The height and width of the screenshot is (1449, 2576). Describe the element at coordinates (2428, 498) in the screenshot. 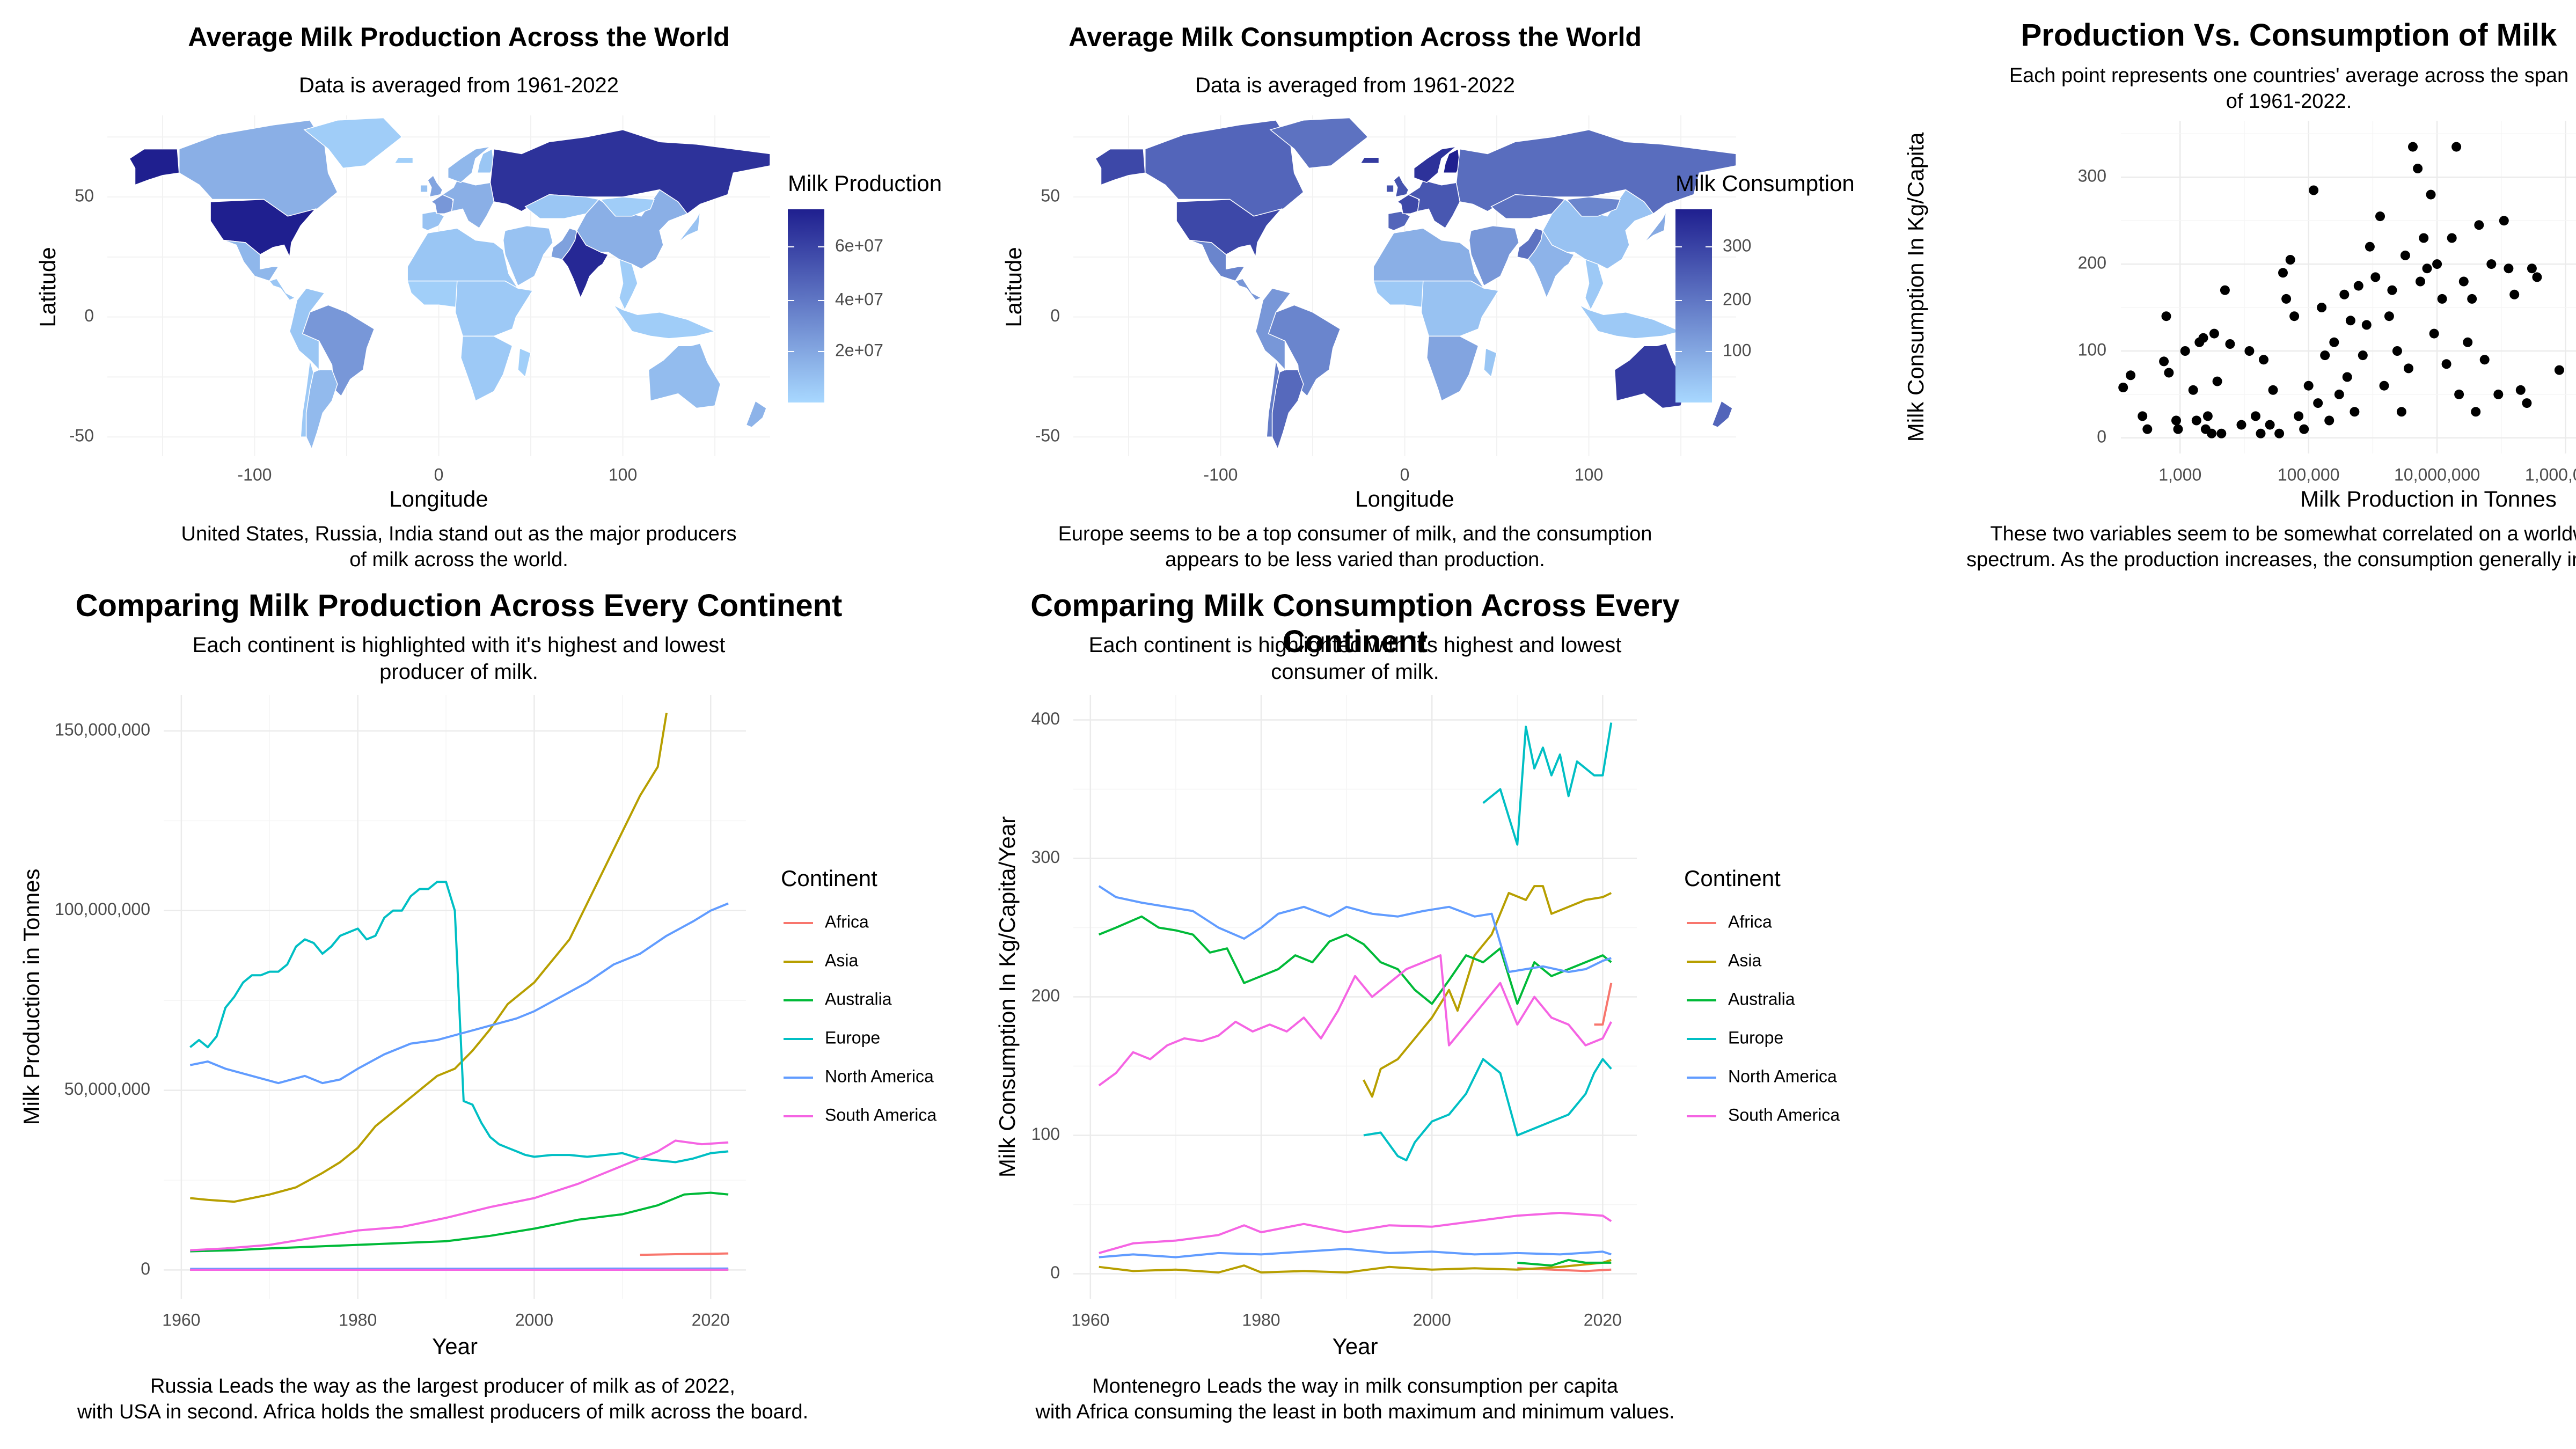

I see `x-axis-label: Milk Production in Tonnes` at that location.